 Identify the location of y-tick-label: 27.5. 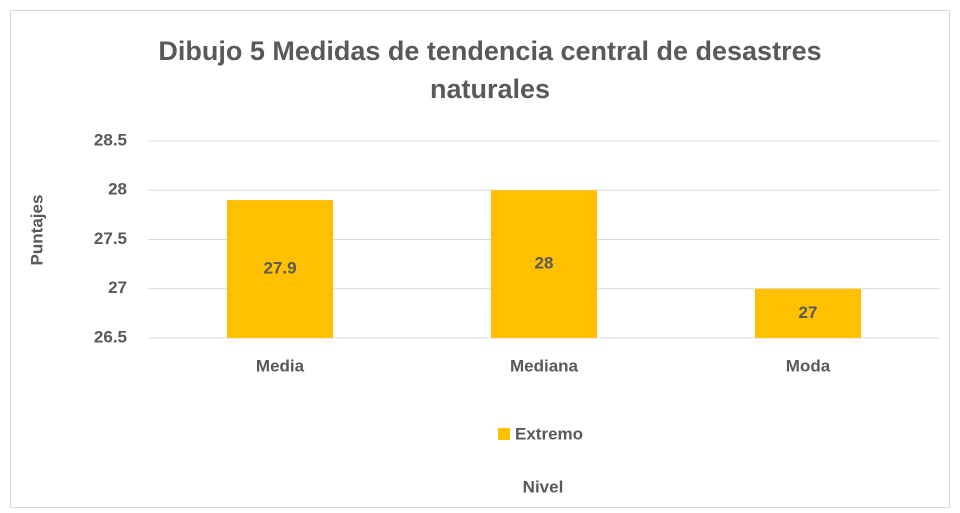
(110, 238).